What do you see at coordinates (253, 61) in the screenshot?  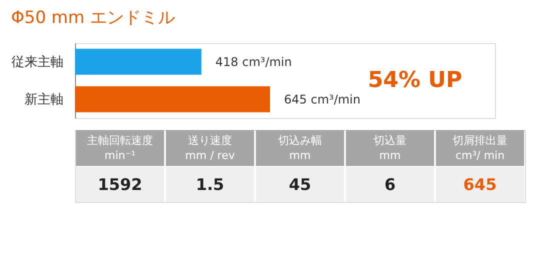 I see `data-label: 418 cm³/min` at bounding box center [253, 61].